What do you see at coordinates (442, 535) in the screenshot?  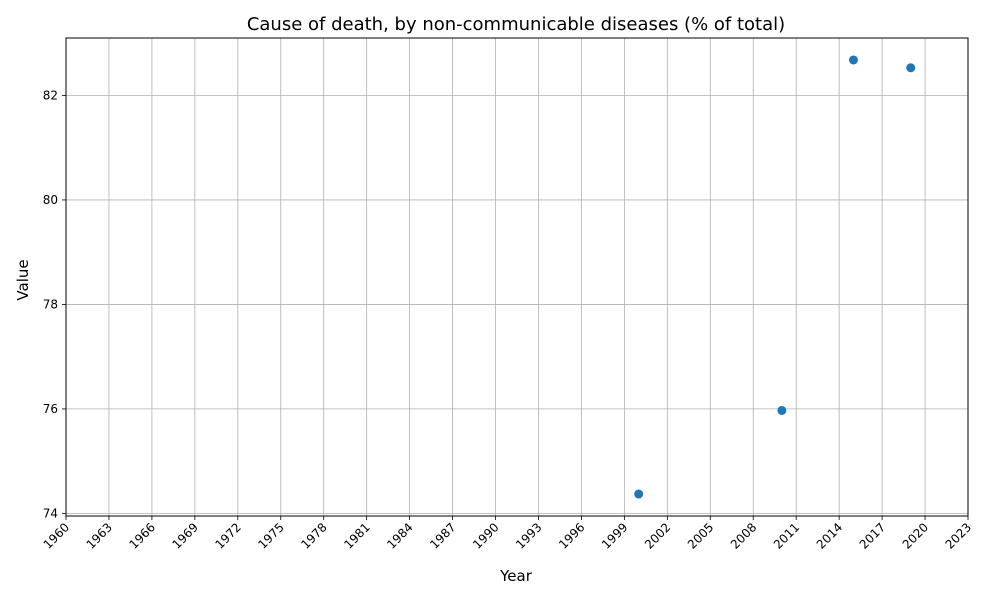 I see `x-tick-label: 1987` at bounding box center [442, 535].